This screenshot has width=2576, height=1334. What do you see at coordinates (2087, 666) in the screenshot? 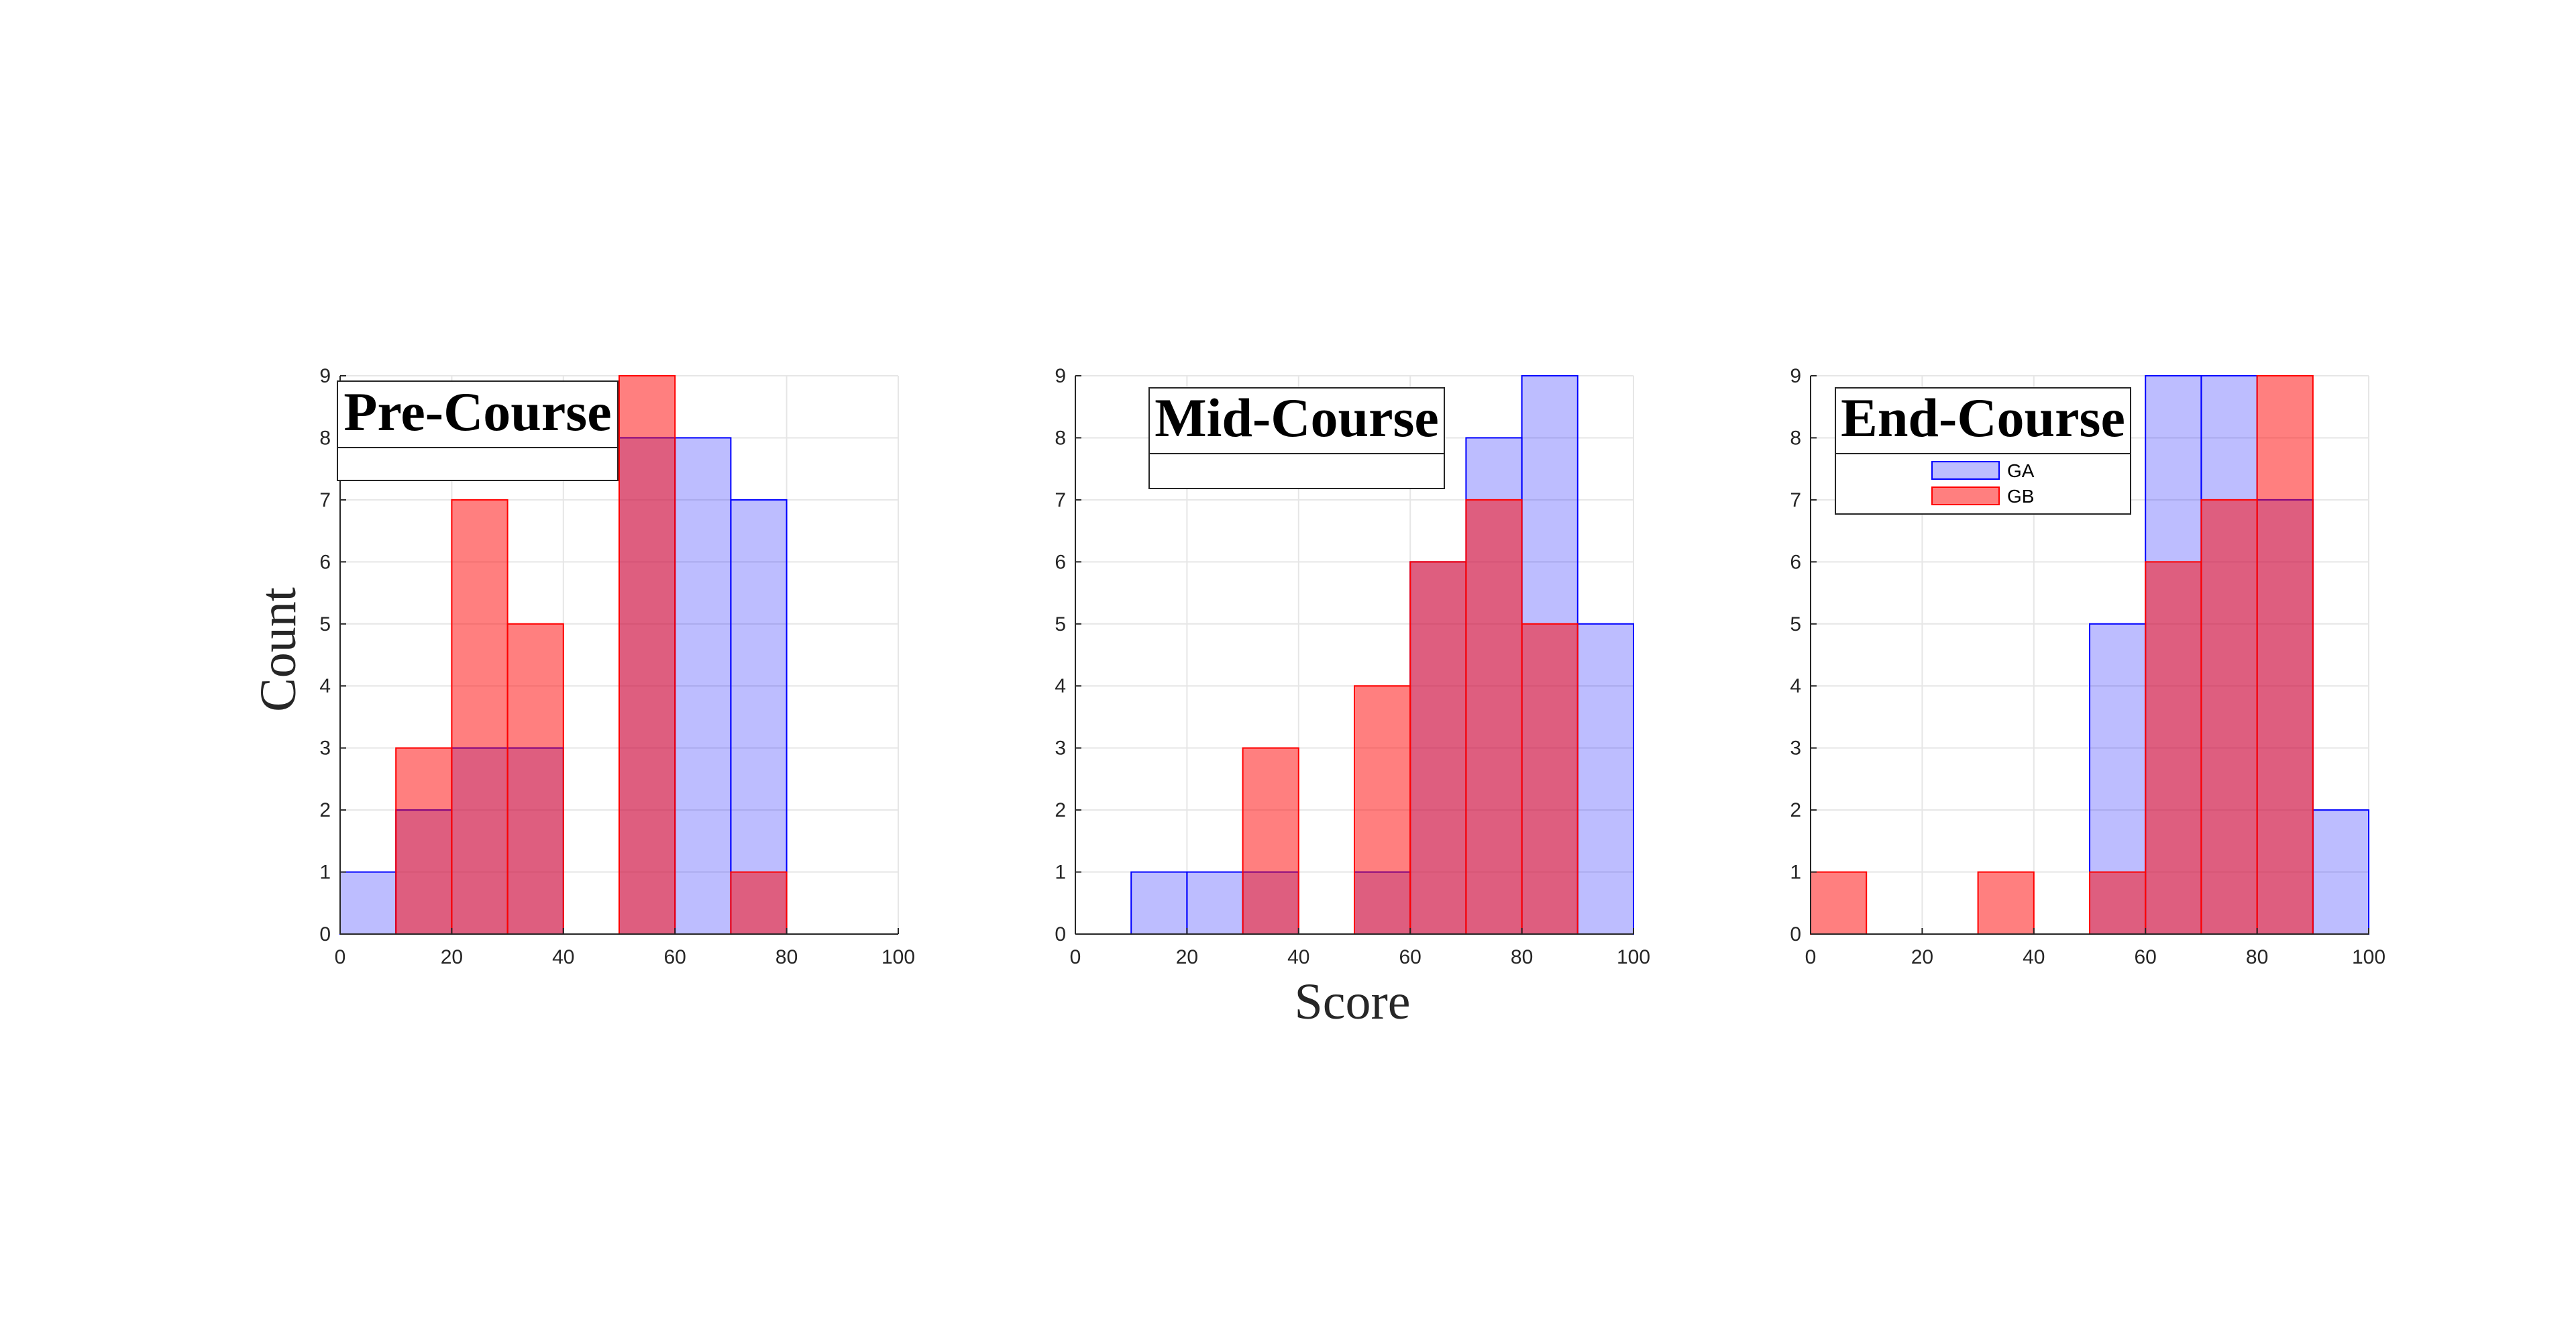
I see `histogram-panel: 0 1 2 3 4 5 6 7 8 9 0 20 40 60 80 100 End-Course GA GB` at bounding box center [2087, 666].